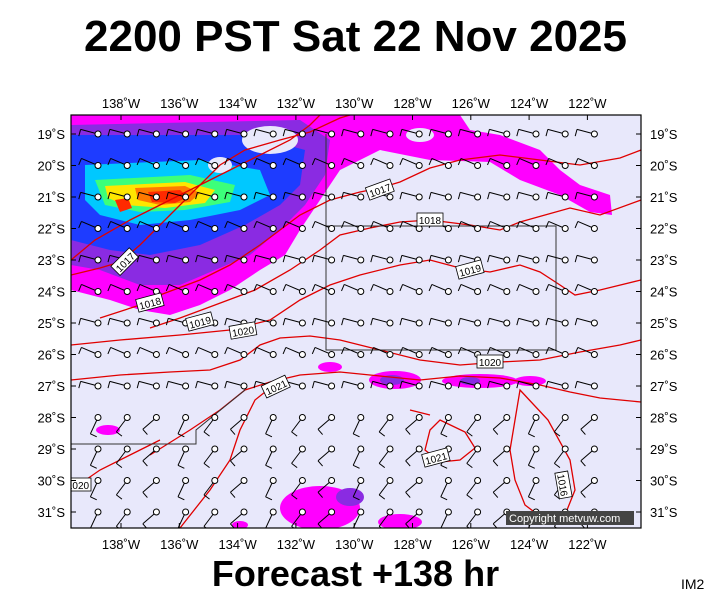 This screenshot has height=600, width=711. Describe the element at coordinates (664, 481) in the screenshot. I see `lat-label-right: 30˚S` at that location.